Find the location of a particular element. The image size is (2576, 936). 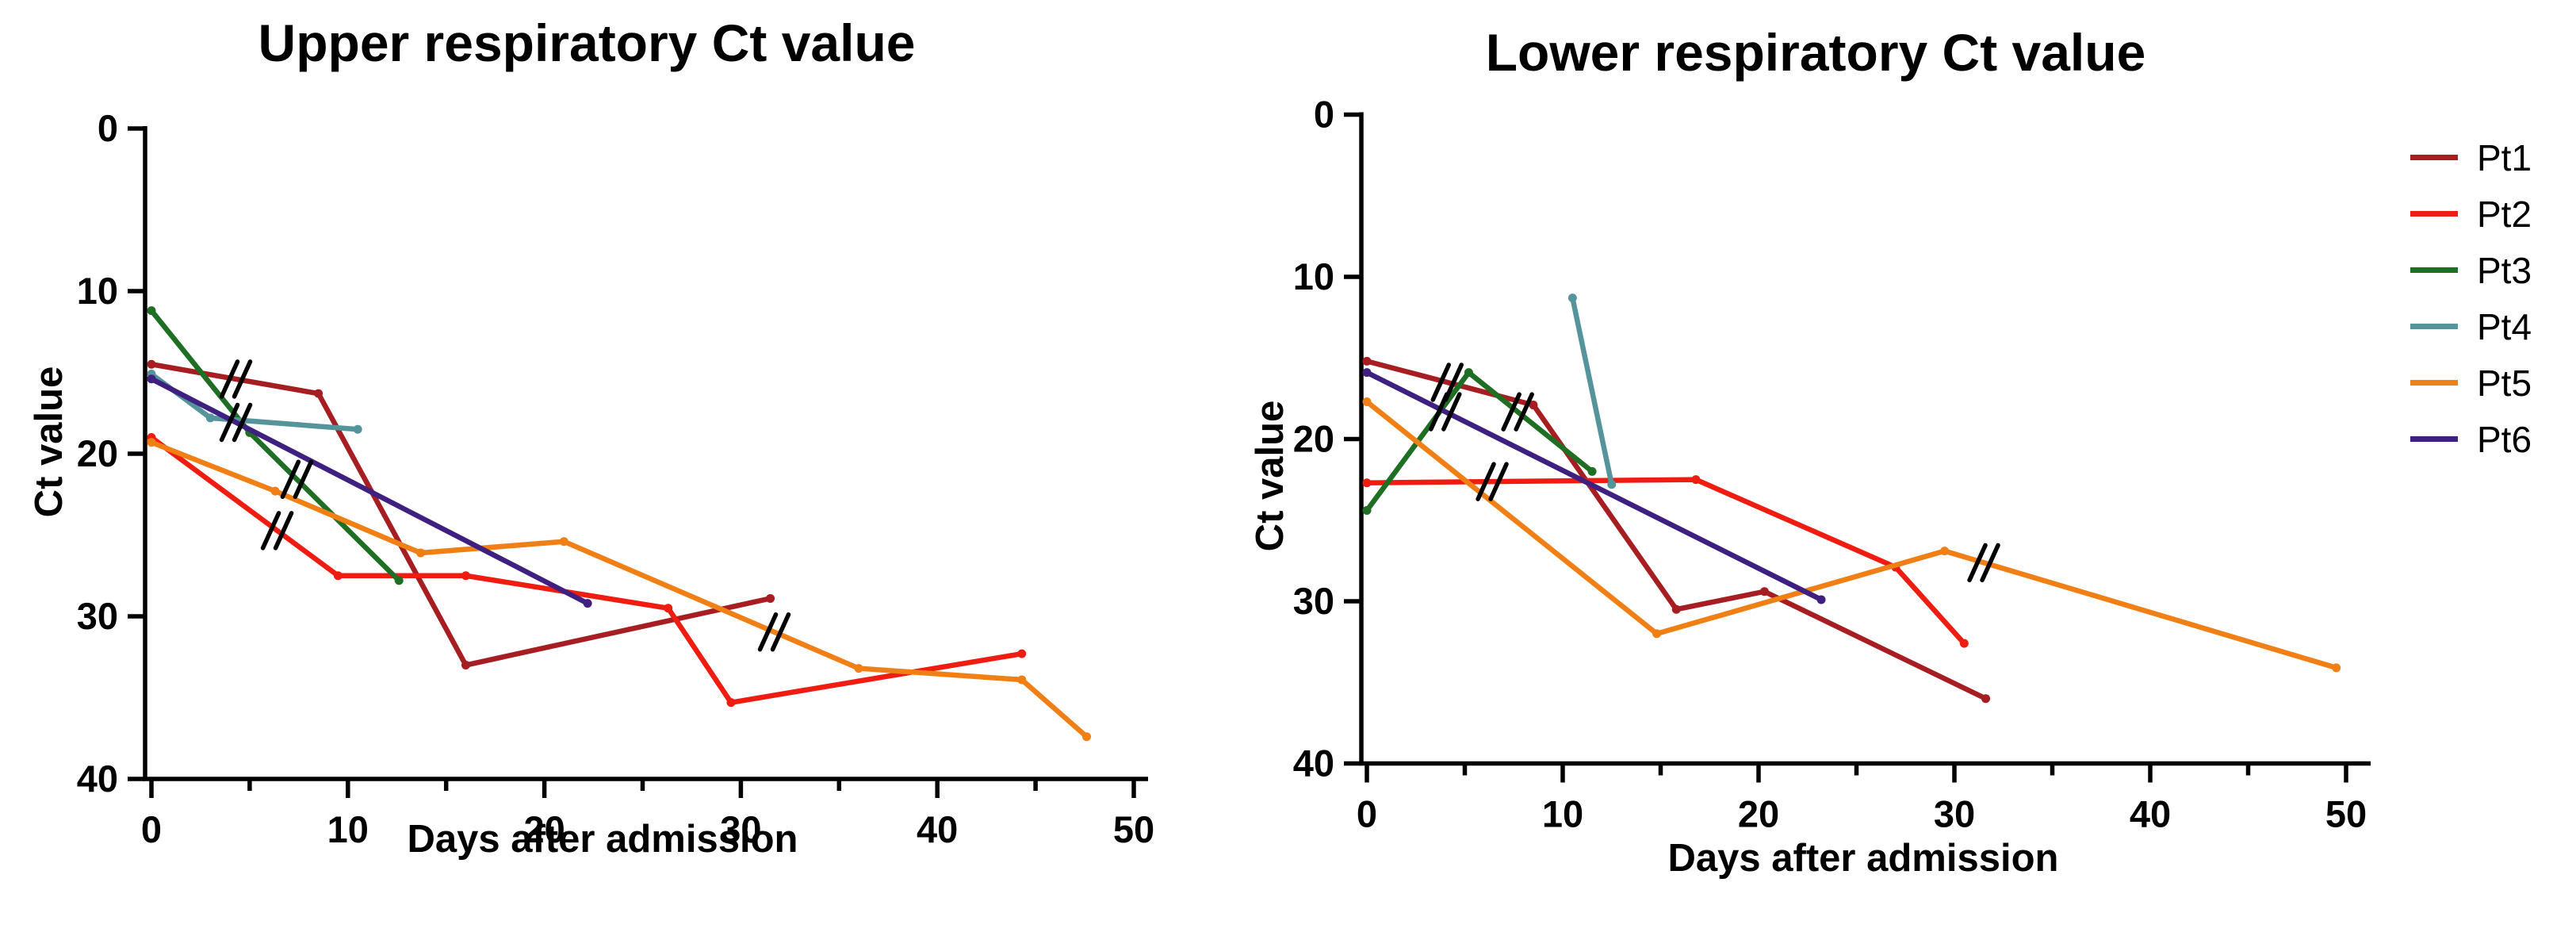

legend-item-pt4: Pt4 is located at coordinates (2471, 326).